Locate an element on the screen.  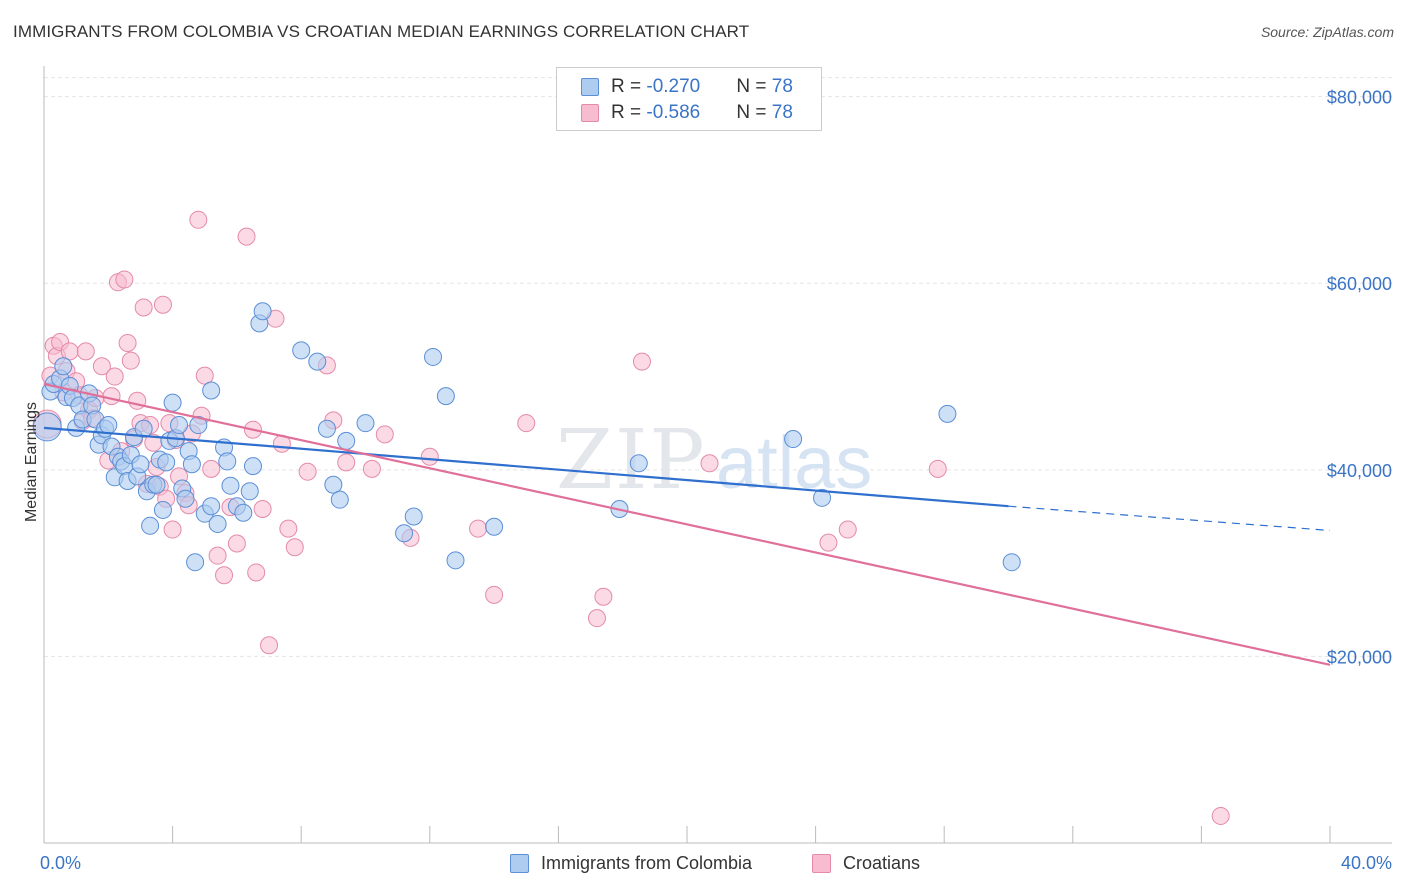
series-legend: Immigrants from Colombia Croatians is located at coordinates (703, 865).